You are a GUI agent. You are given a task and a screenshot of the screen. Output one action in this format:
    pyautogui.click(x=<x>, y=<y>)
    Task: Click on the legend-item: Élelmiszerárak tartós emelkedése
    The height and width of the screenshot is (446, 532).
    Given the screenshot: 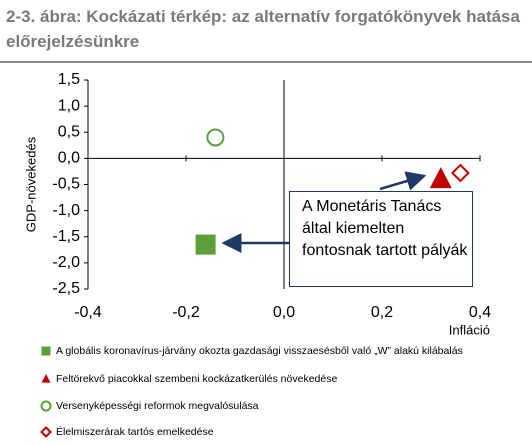 What is the action you would take?
    pyautogui.click(x=127, y=432)
    